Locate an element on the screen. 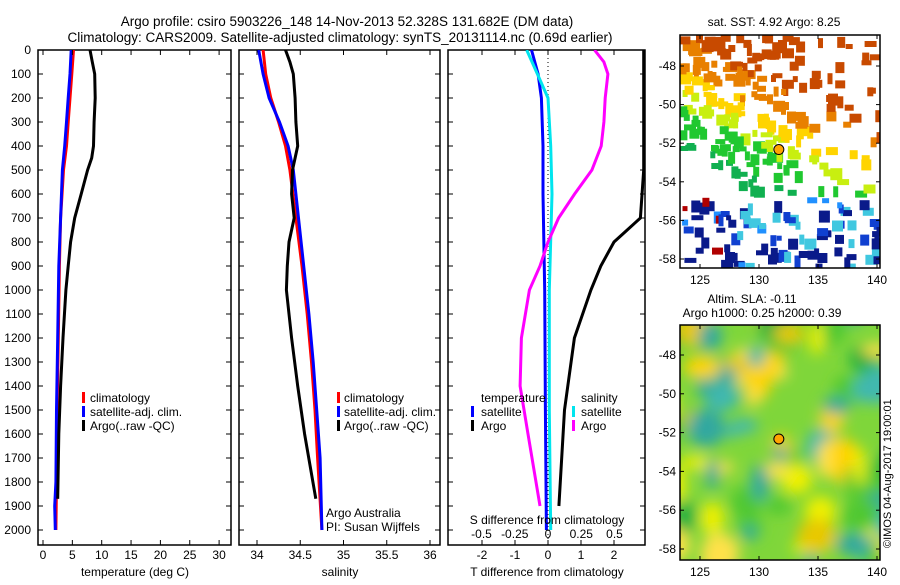 This screenshot has width=900, height=585. depth-tick-label: 1800 is located at coordinates (17, 482).